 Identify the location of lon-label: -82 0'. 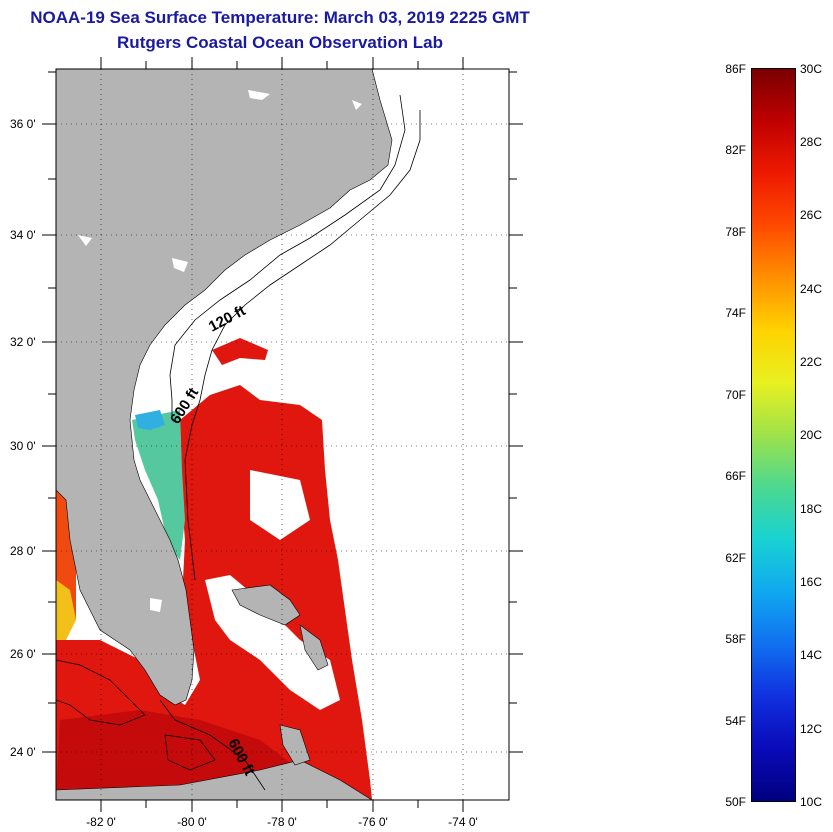
(101, 822).